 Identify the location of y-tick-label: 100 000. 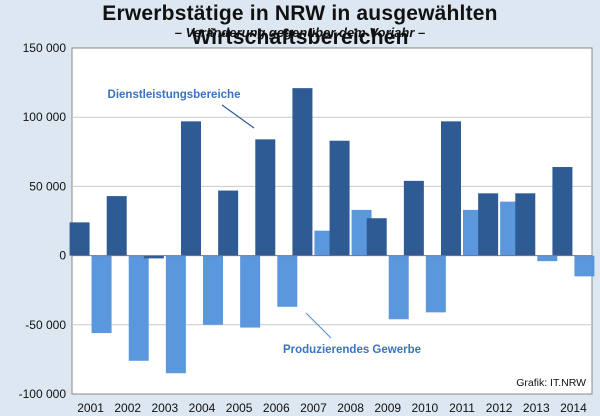
(45, 117).